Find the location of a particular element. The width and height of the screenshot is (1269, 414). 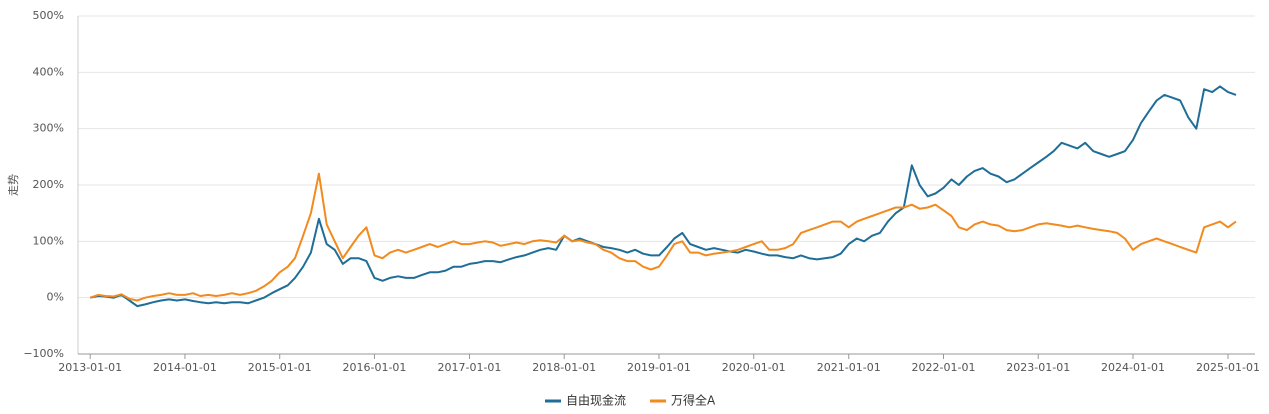

y-tick-label: 400% is located at coordinates (48, 71).